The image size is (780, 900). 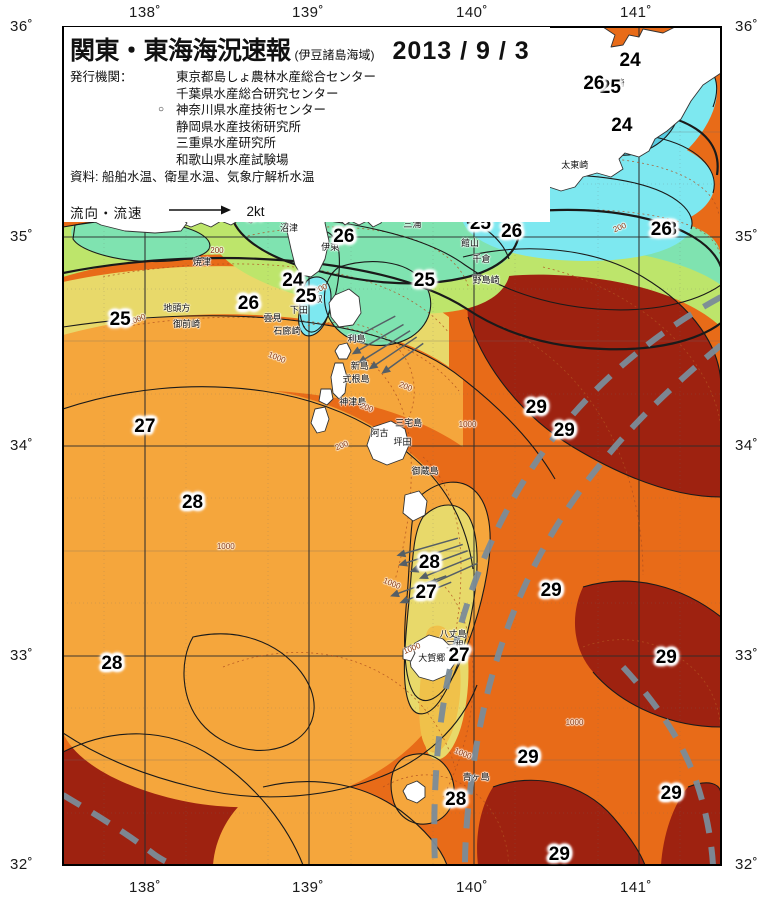 What do you see at coordinates (455, 644) in the screenshot?
I see `place-label: 三根` at bounding box center [455, 644].